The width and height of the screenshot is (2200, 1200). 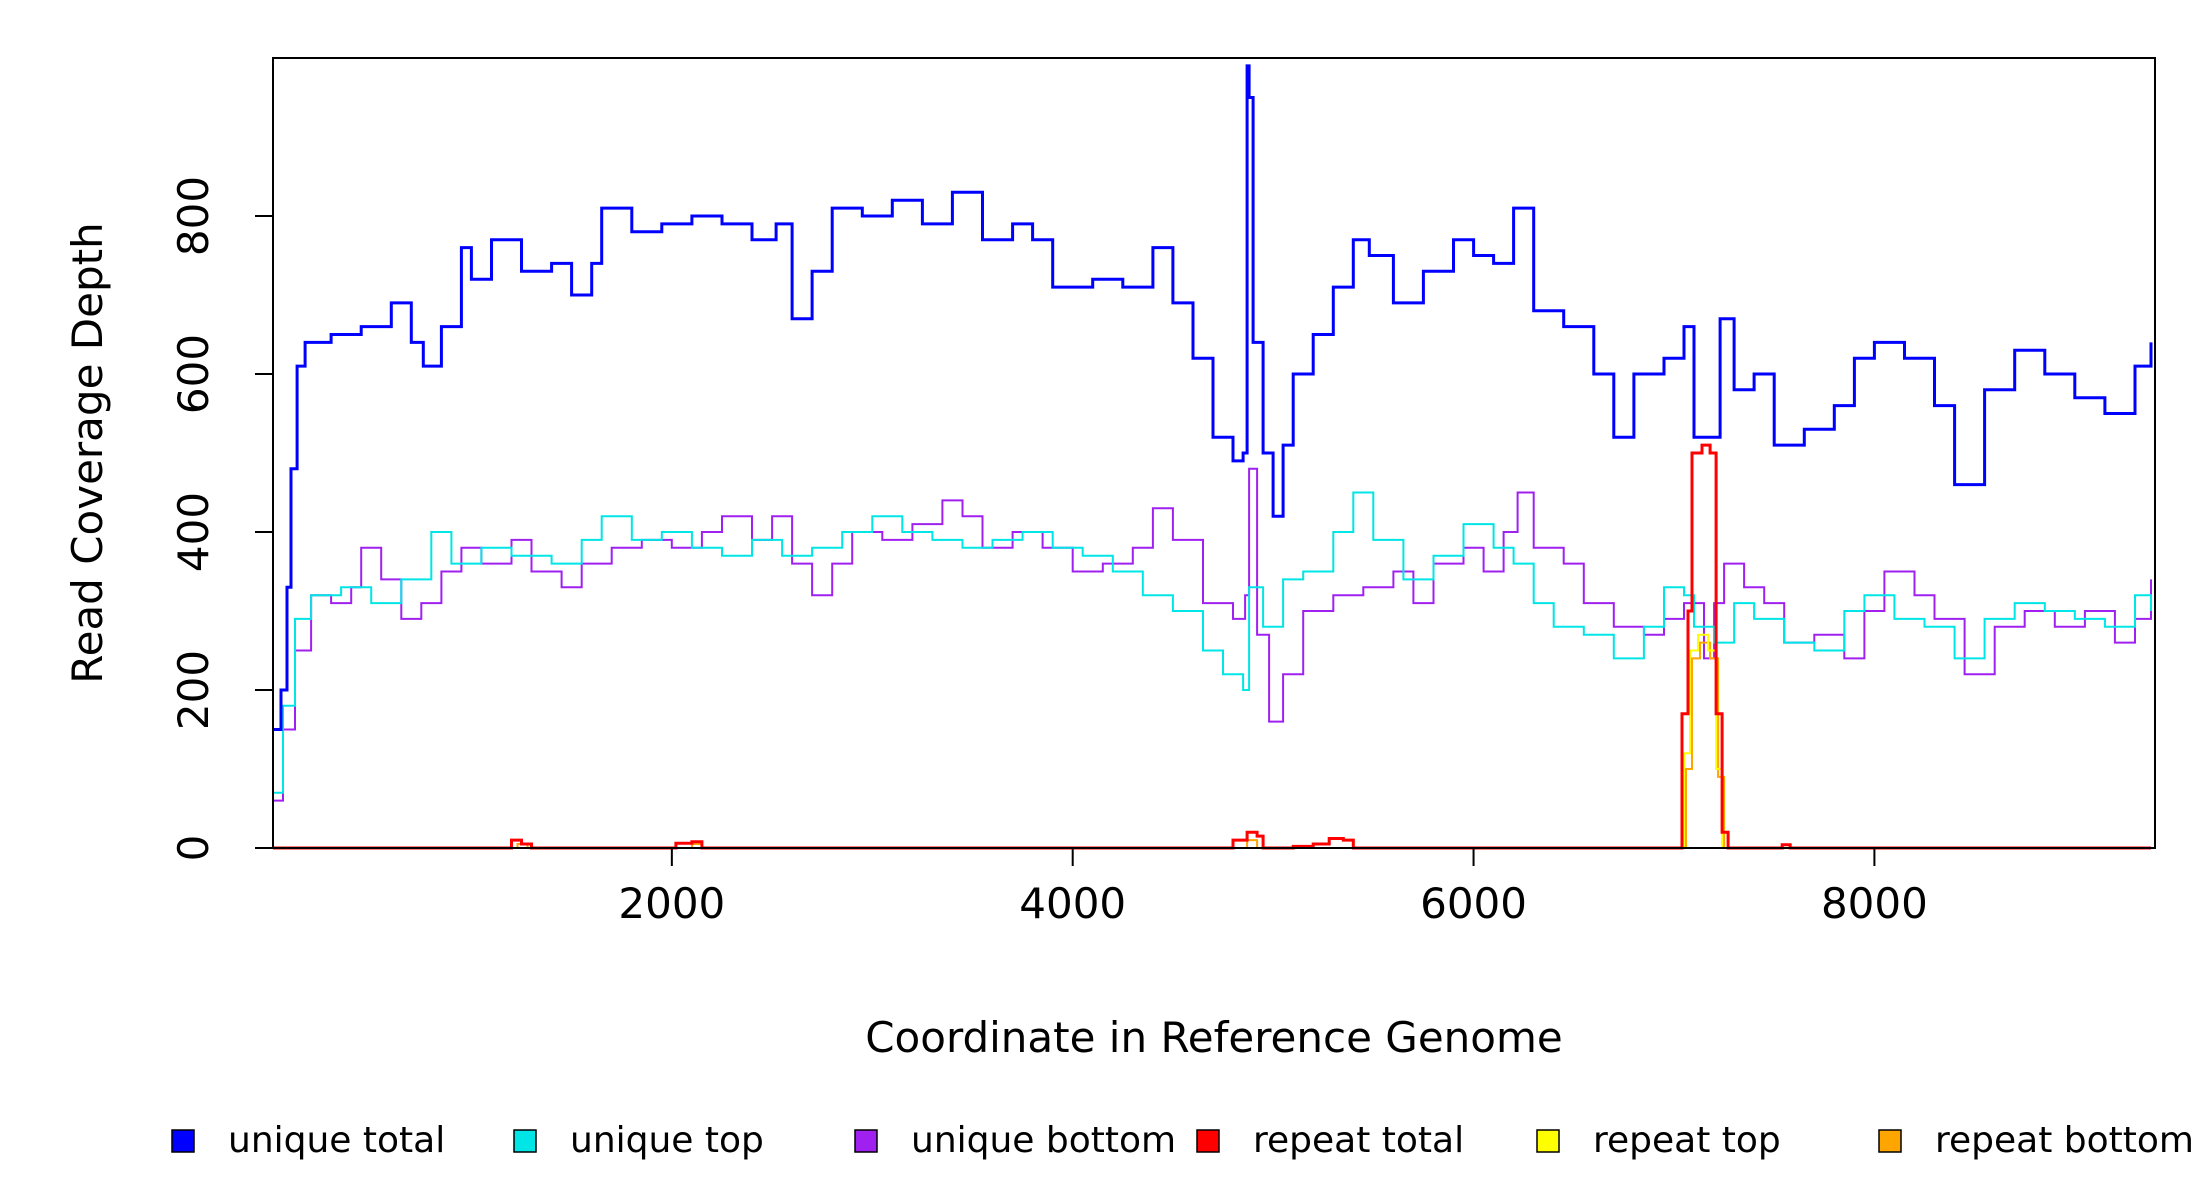 I want to click on legend-label: repeat bottom, so click(x=2064, y=1140).